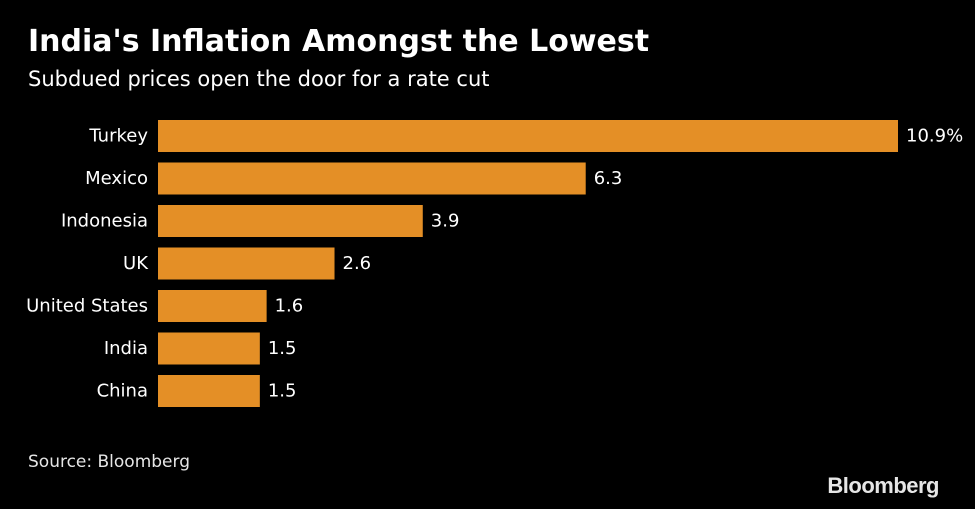  Describe the element at coordinates (109, 462) in the screenshot. I see `source-note: Source: Bloomberg` at that location.